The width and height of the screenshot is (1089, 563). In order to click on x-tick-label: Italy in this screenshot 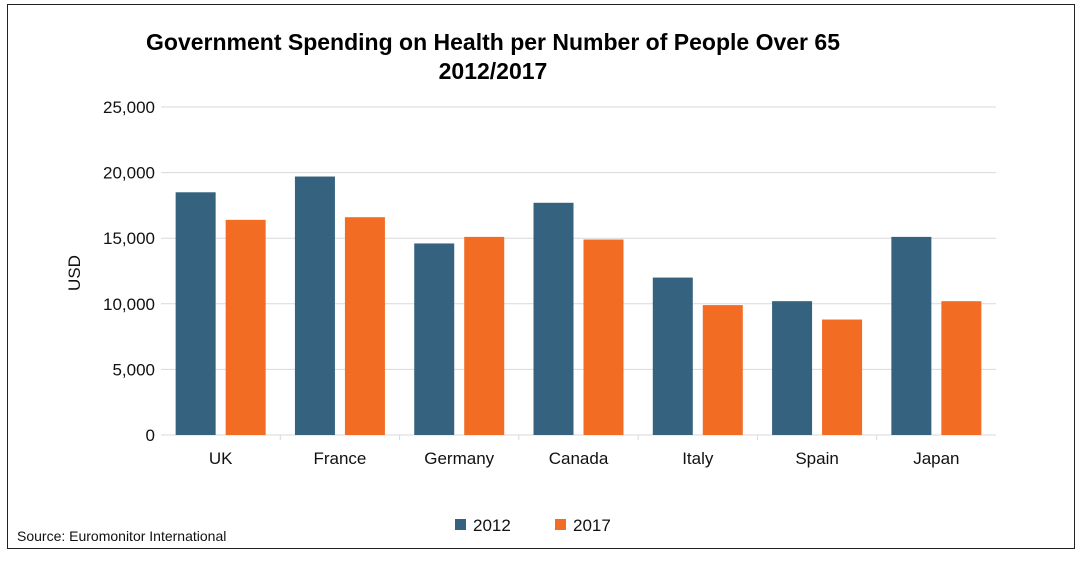, I will do `click(698, 458)`.